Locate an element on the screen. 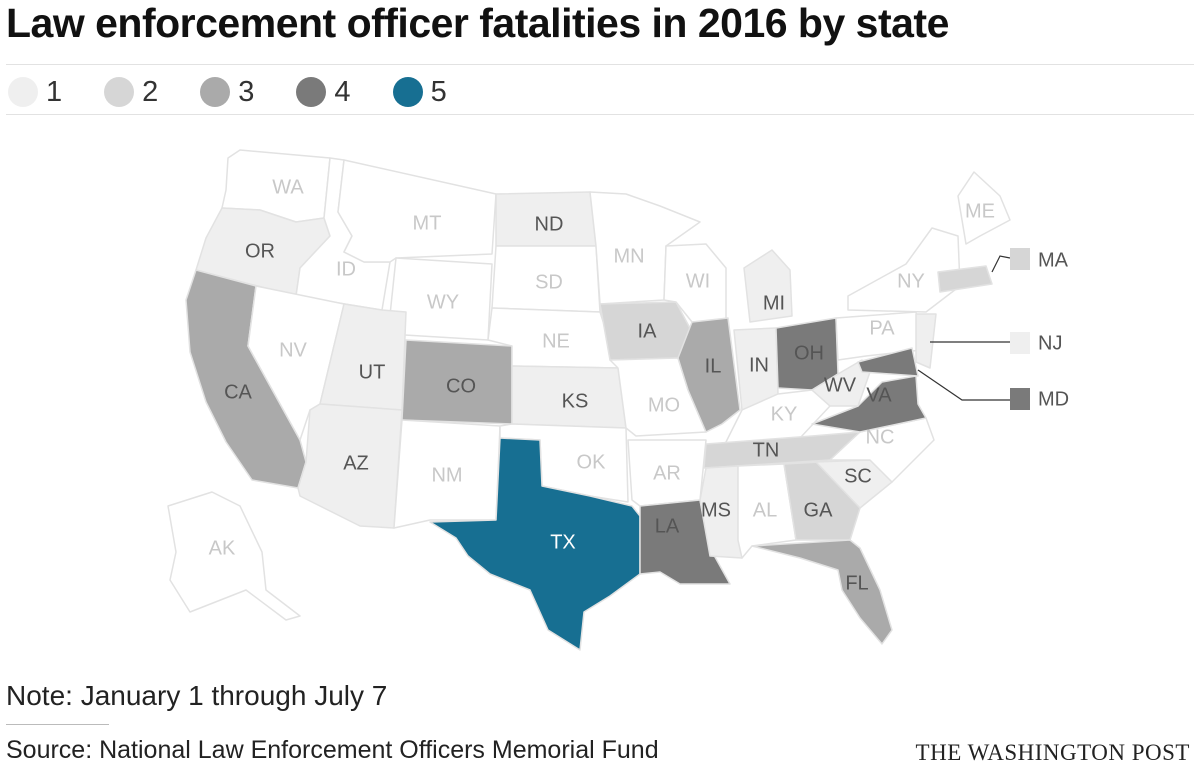 The image size is (1200, 771). legend-item: 5 is located at coordinates (419, 92).